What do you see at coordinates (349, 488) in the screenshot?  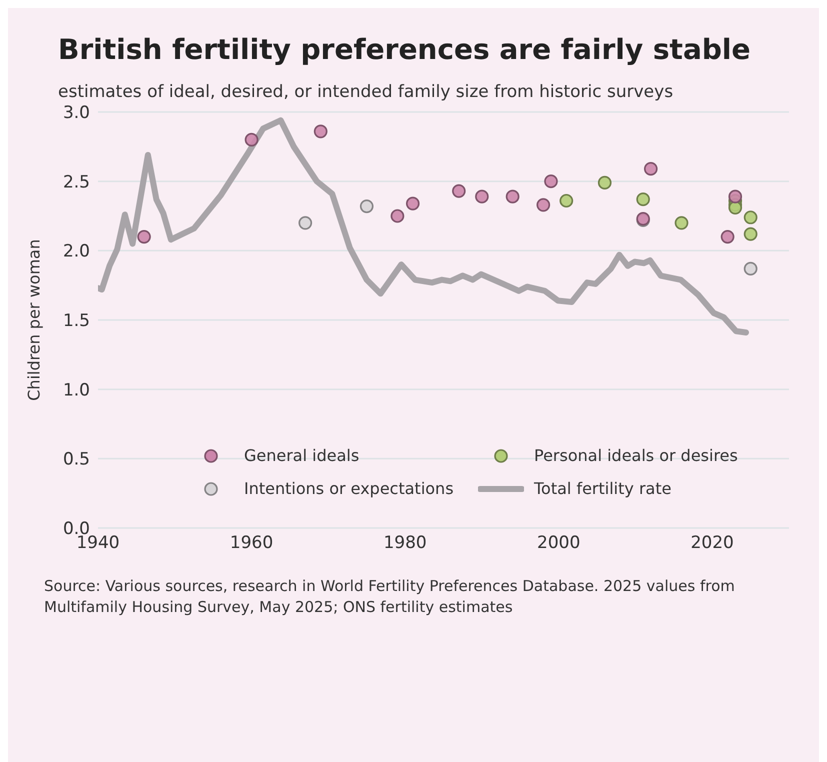 I see `legend-label: Intentions or expectations` at bounding box center [349, 488].